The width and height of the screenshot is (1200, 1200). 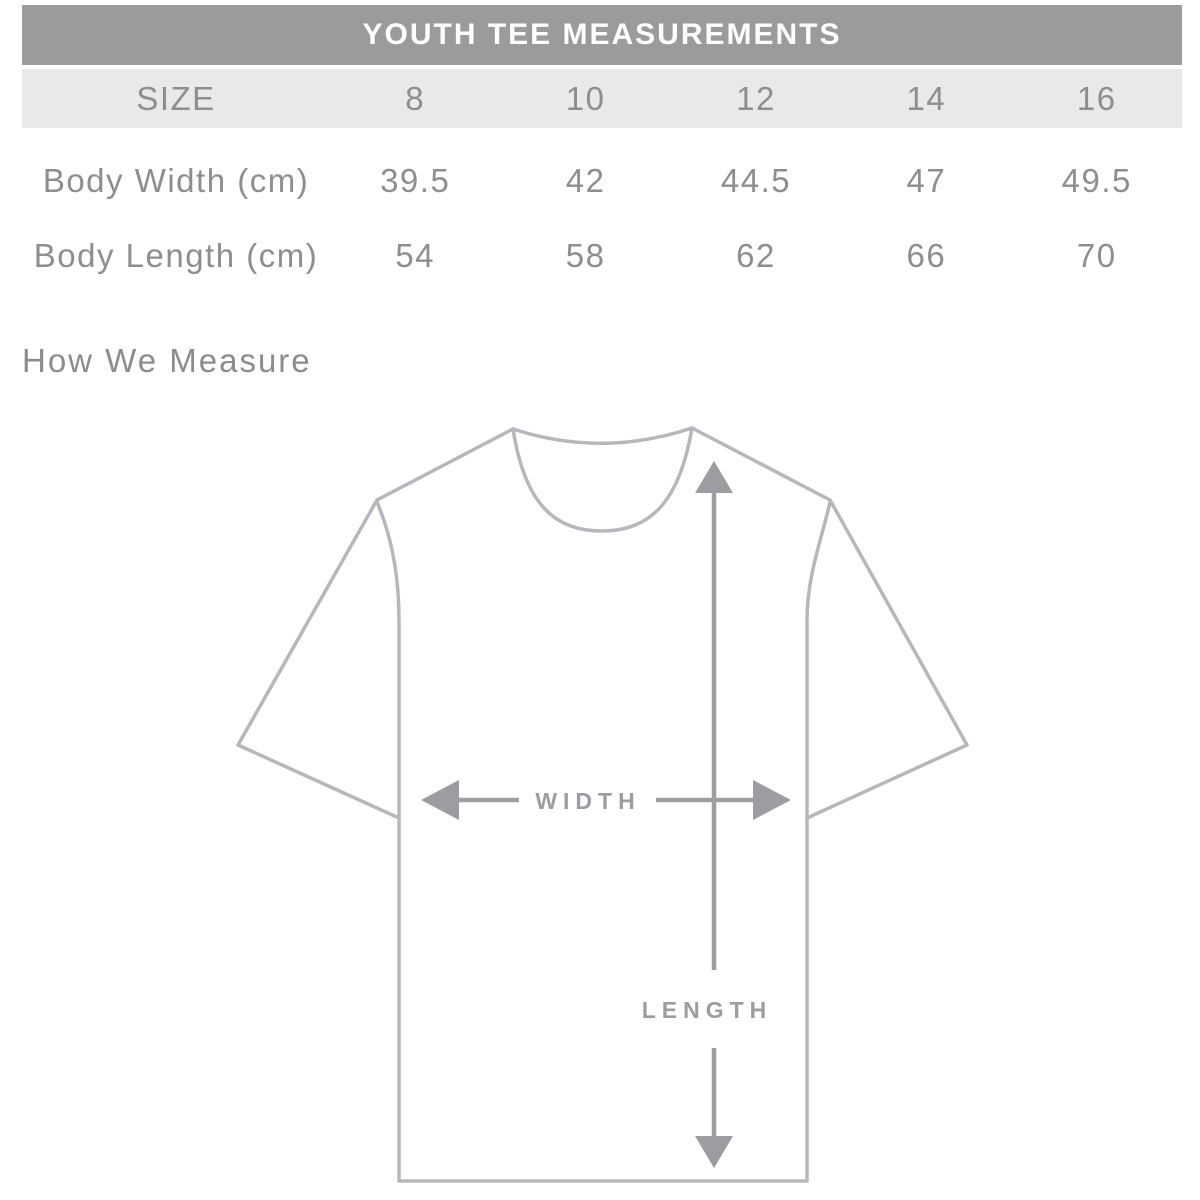 What do you see at coordinates (756, 98) in the screenshot?
I see `size-col-3: 12` at bounding box center [756, 98].